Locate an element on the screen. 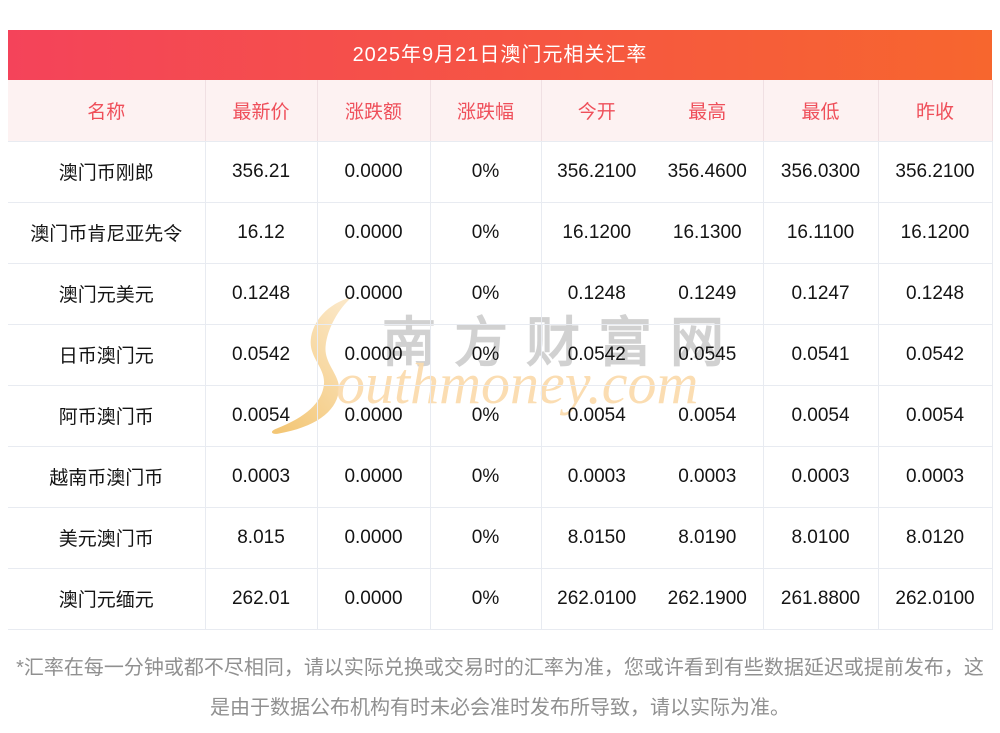  cell-prev: 356.2100 is located at coordinates (935, 172).